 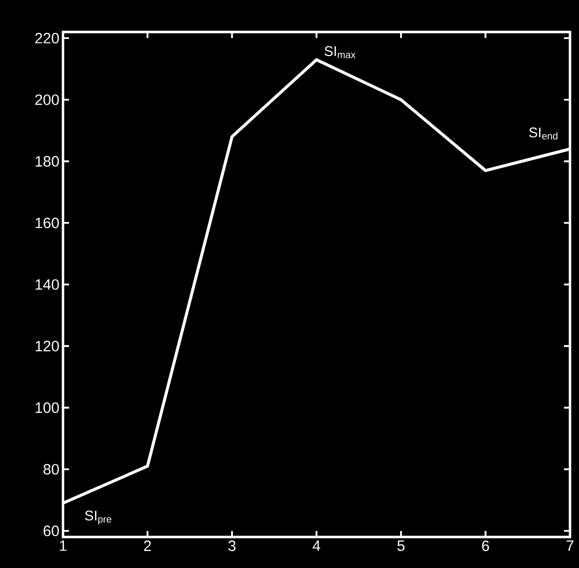 I want to click on x-tick-label: 7, so click(x=570, y=545).